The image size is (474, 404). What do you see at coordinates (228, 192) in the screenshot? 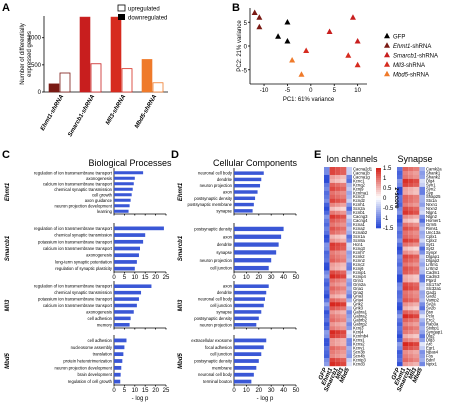
I see `d-category-label: axon` at bounding box center [228, 192].